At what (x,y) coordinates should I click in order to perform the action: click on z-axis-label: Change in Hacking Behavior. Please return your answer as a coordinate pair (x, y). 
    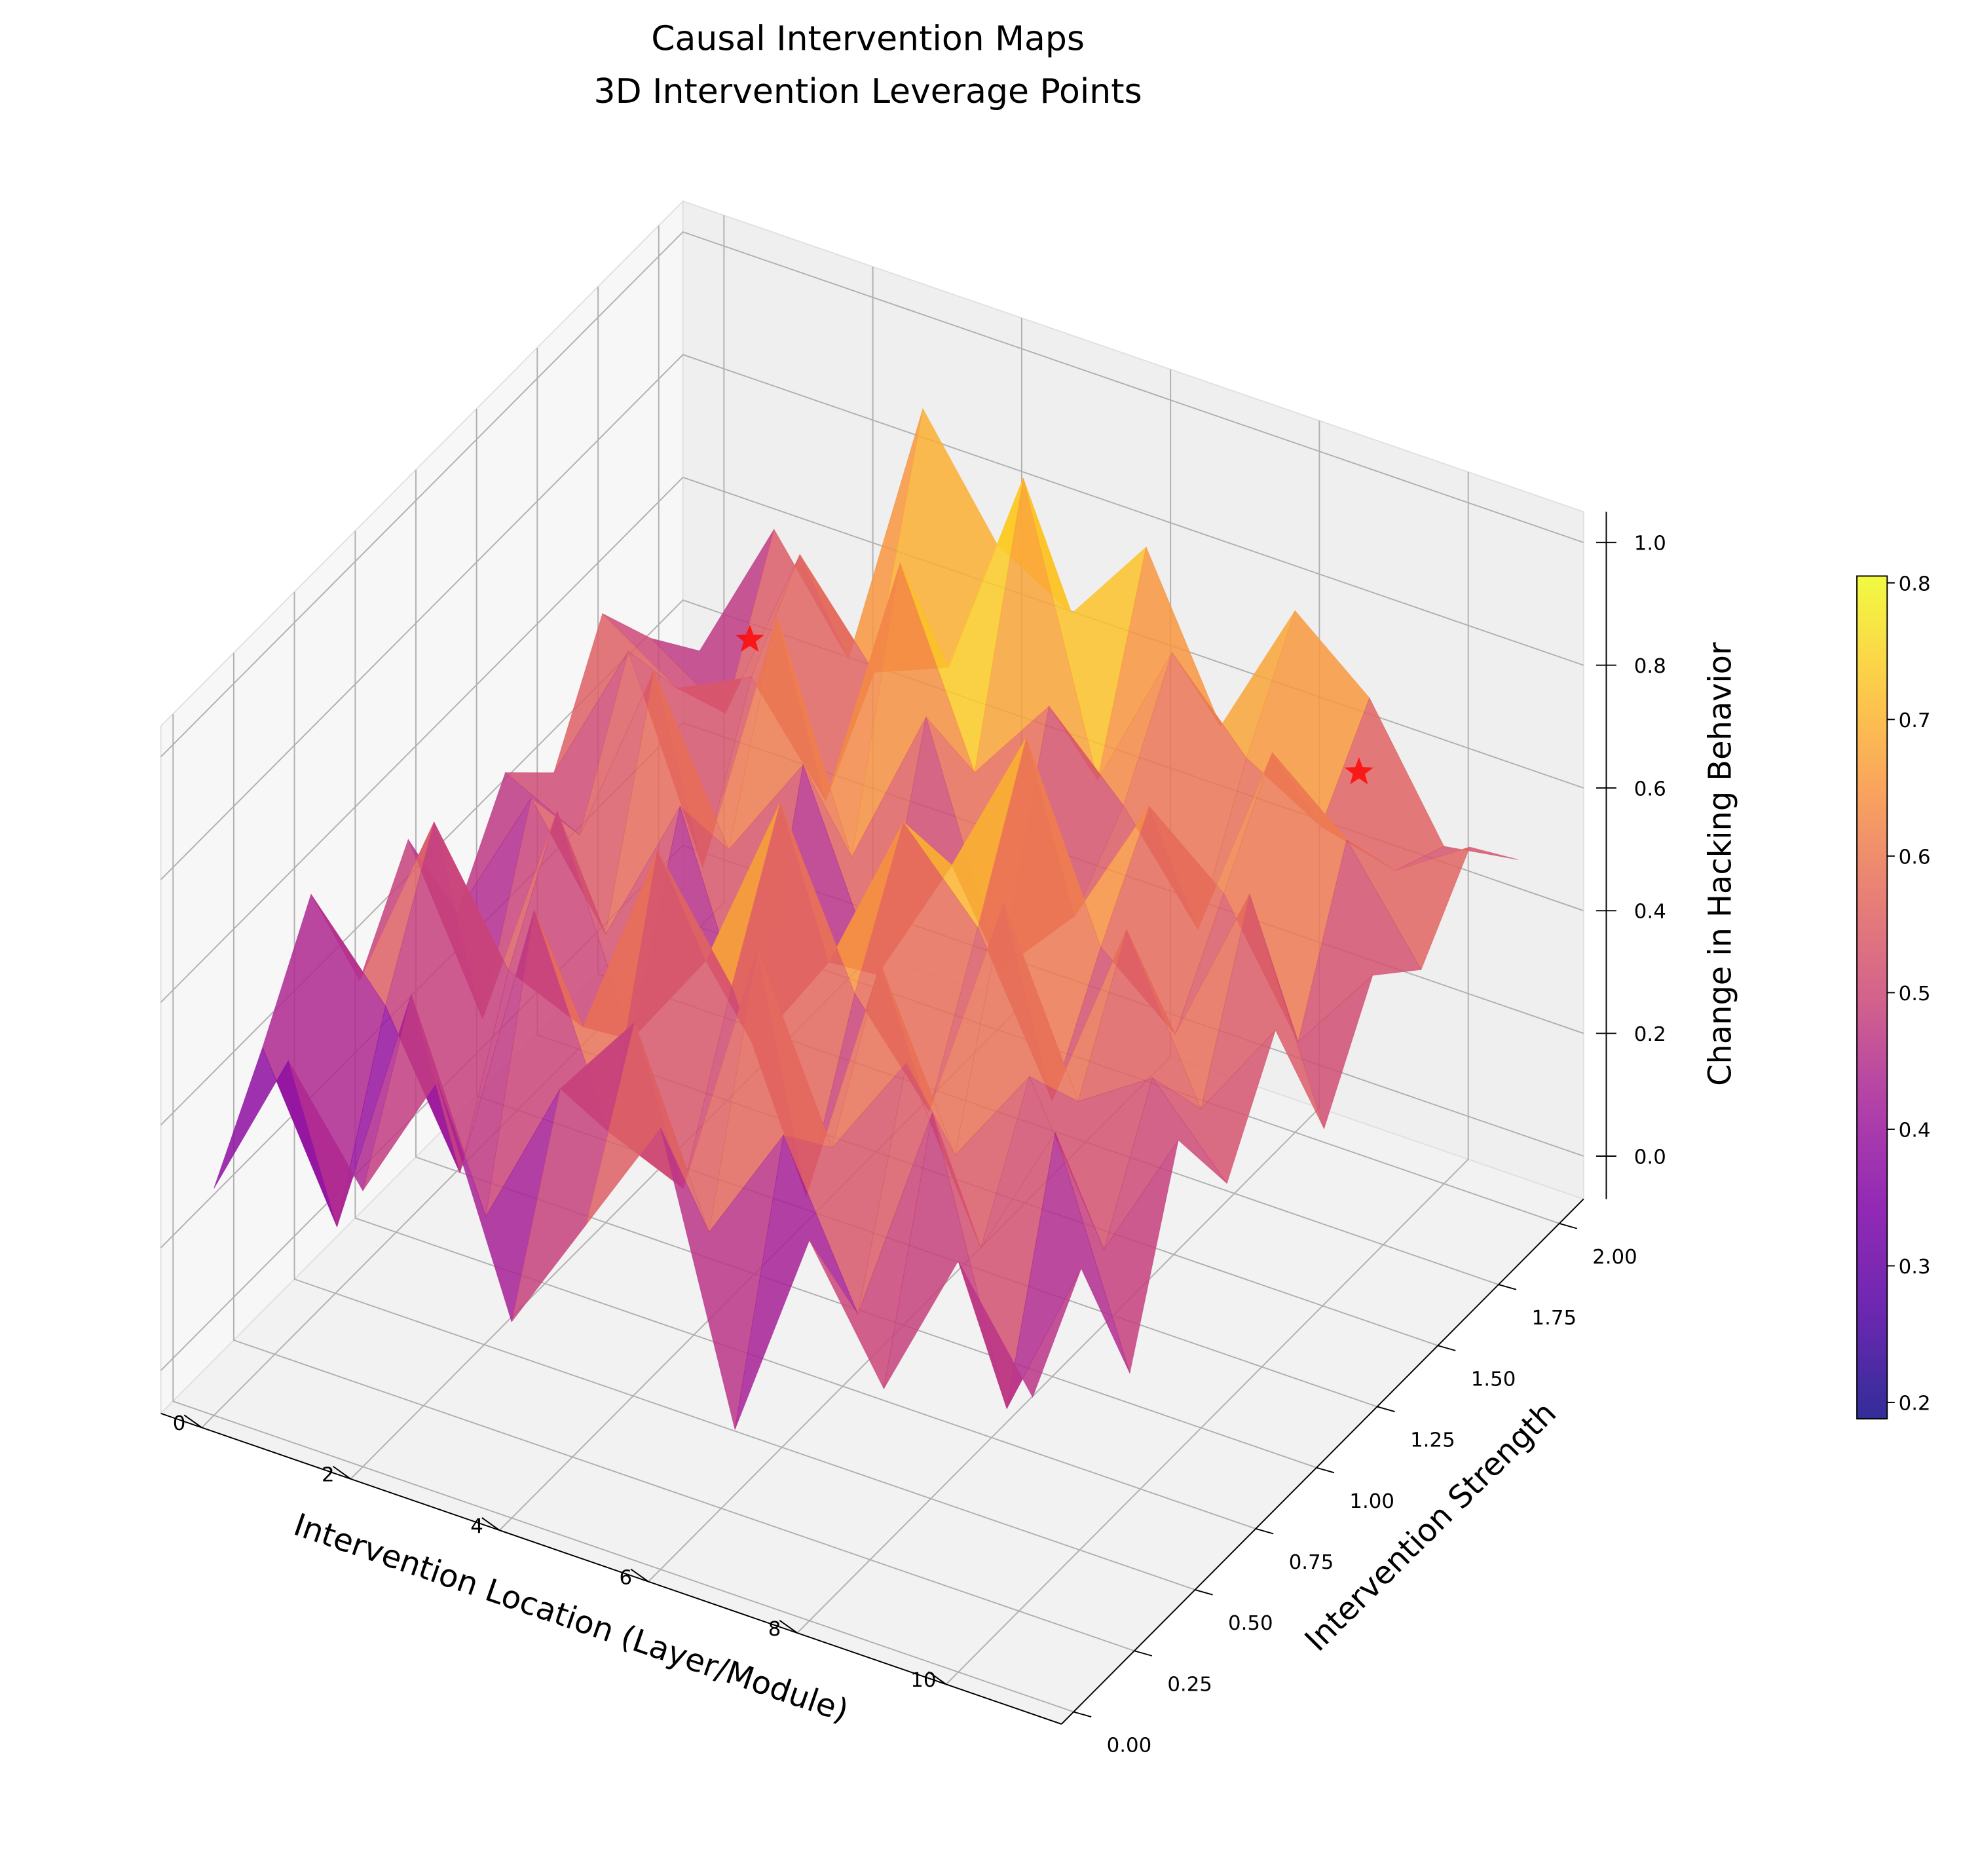
    Looking at the image, I should click on (1720, 864).